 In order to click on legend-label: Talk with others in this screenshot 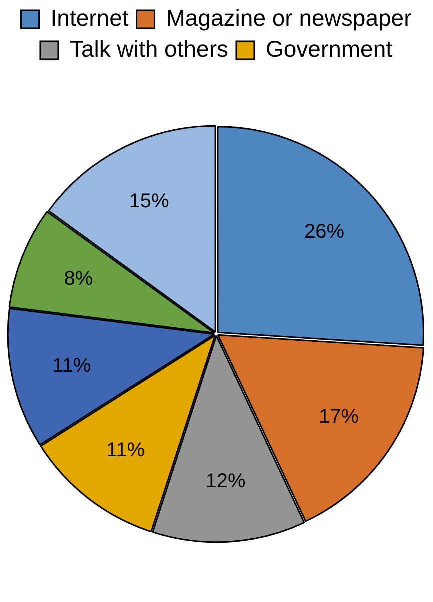, I will do `click(149, 49)`.